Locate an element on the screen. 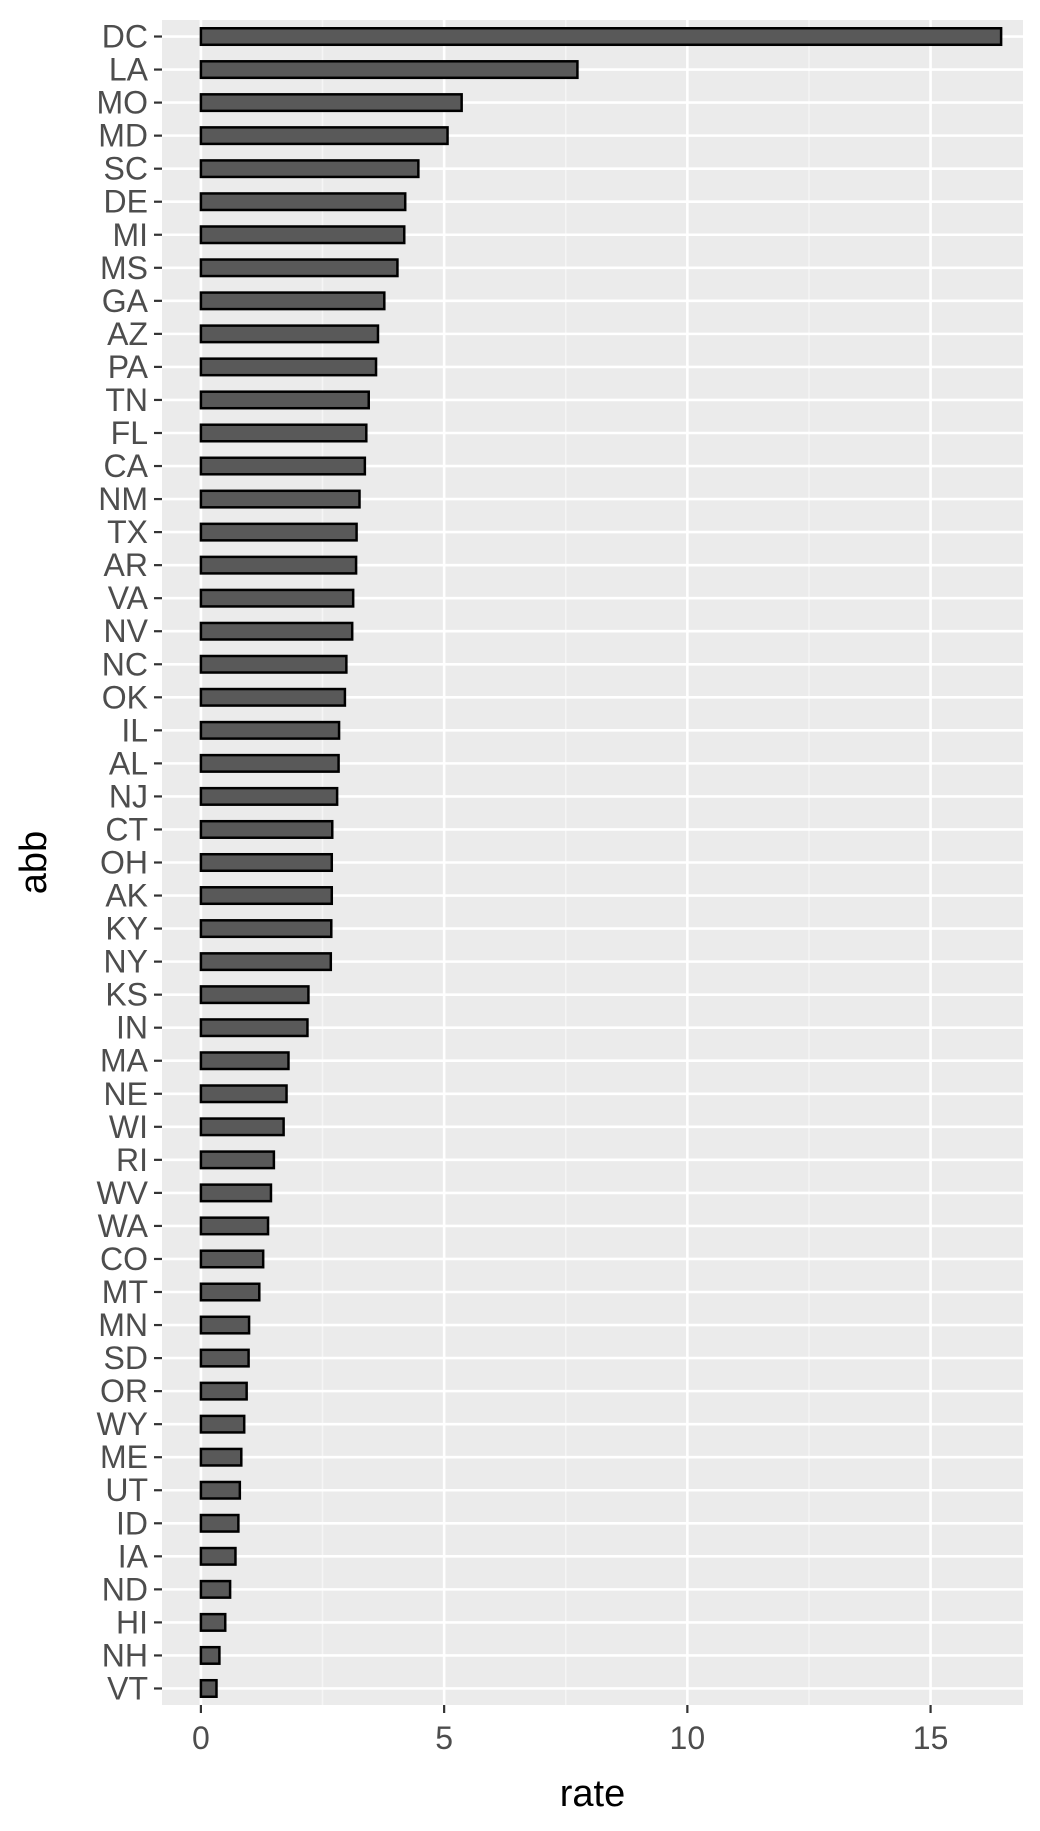 The image size is (1040, 1831). y-tick-label: NJ is located at coordinates (128, 796).